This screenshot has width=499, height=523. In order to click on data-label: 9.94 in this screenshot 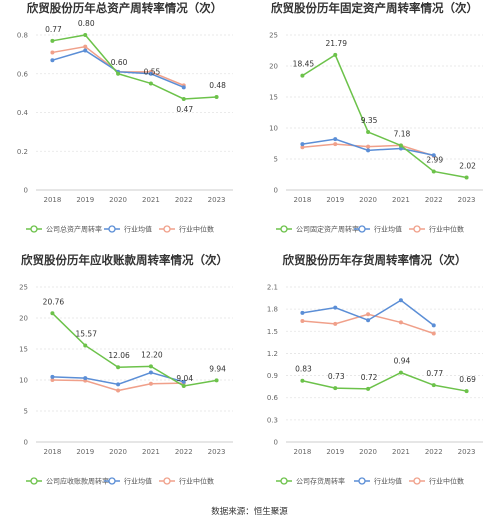, I will do `click(217, 368)`.